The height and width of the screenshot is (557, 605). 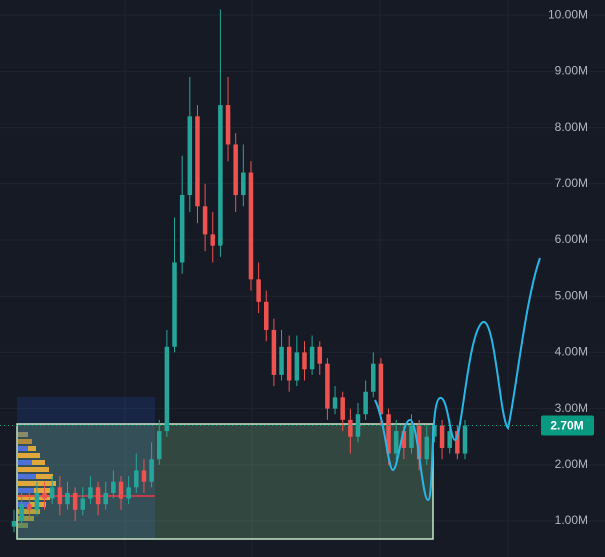 I want to click on y-tick-label: 8.00M, so click(x=571, y=127).